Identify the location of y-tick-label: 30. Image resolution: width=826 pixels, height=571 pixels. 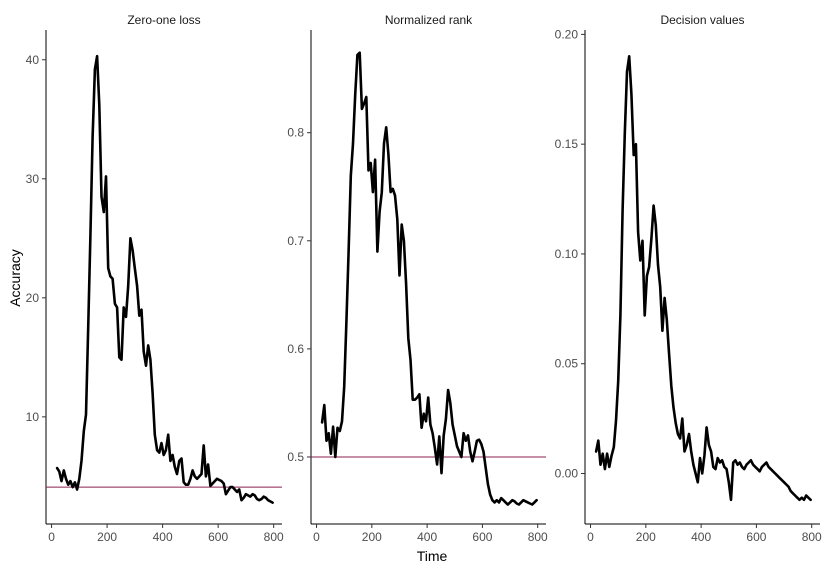
(33, 179).